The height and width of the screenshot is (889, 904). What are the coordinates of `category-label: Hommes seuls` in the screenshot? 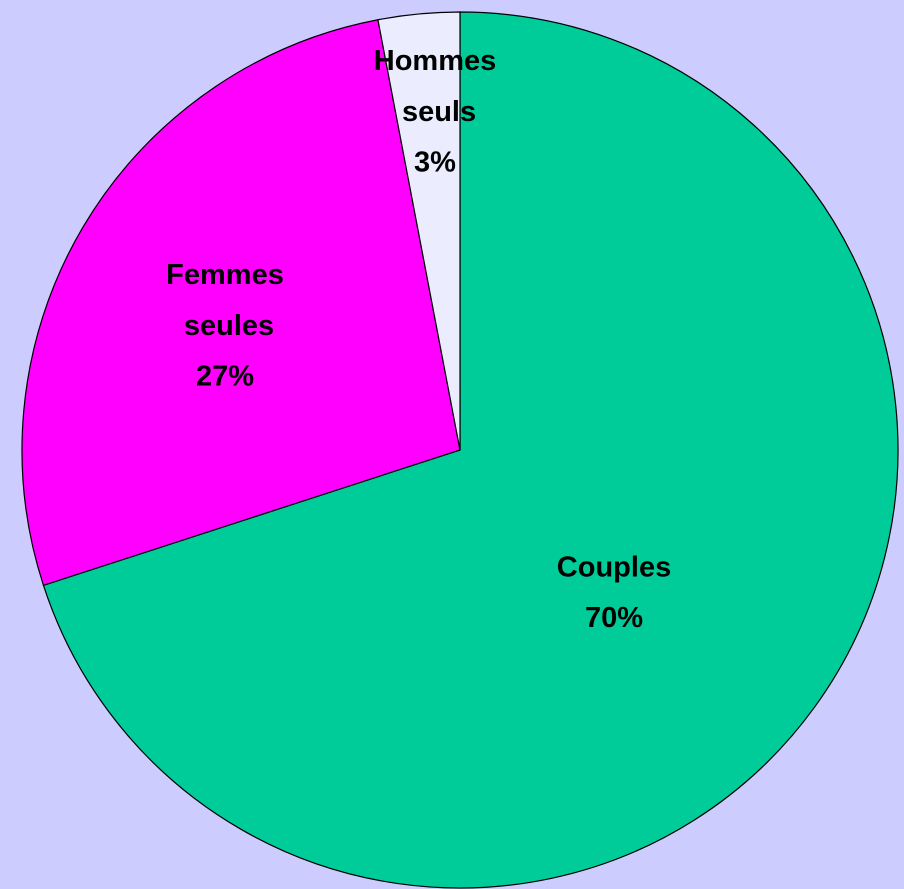 It's located at (435, 86).